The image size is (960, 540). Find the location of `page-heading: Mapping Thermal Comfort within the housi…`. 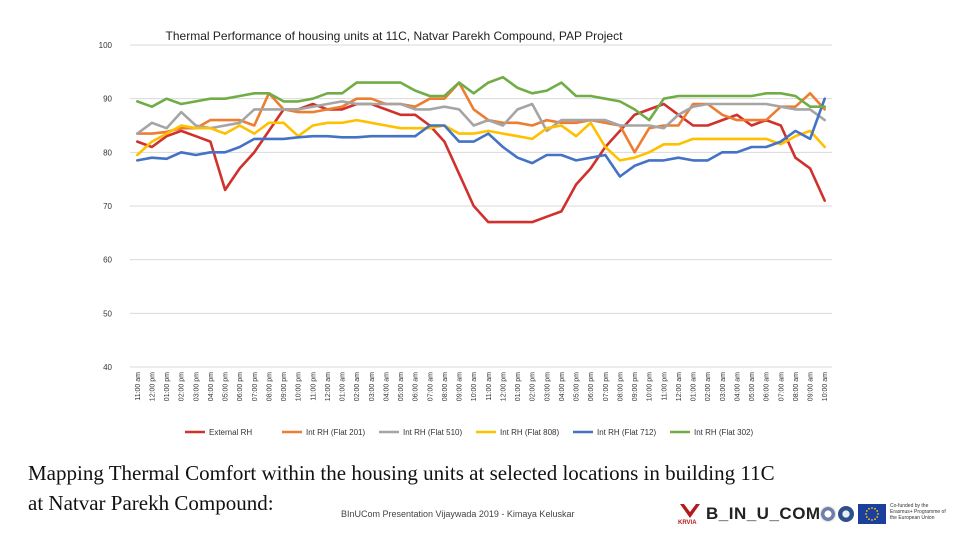

page-heading: Mapping Thermal Comfort within the housi… is located at coordinates (488, 488).